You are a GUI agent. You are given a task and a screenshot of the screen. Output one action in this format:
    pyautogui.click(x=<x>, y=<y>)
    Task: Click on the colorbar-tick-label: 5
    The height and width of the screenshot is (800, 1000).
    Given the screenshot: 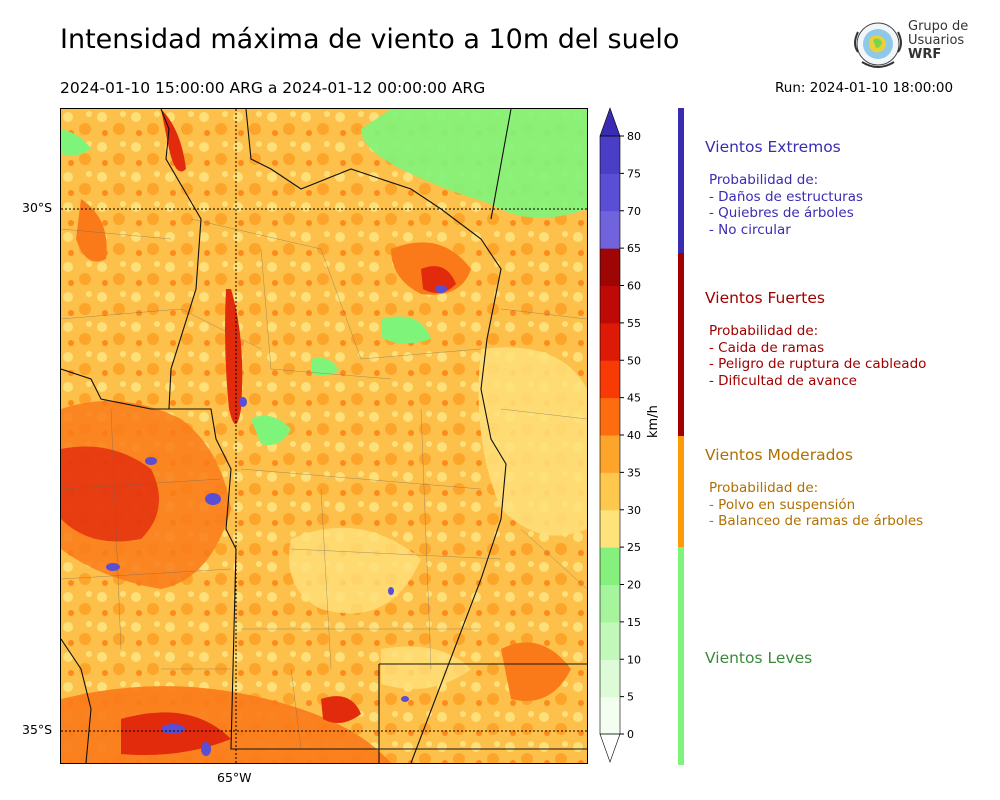 What is the action you would take?
    pyautogui.click(x=630, y=697)
    